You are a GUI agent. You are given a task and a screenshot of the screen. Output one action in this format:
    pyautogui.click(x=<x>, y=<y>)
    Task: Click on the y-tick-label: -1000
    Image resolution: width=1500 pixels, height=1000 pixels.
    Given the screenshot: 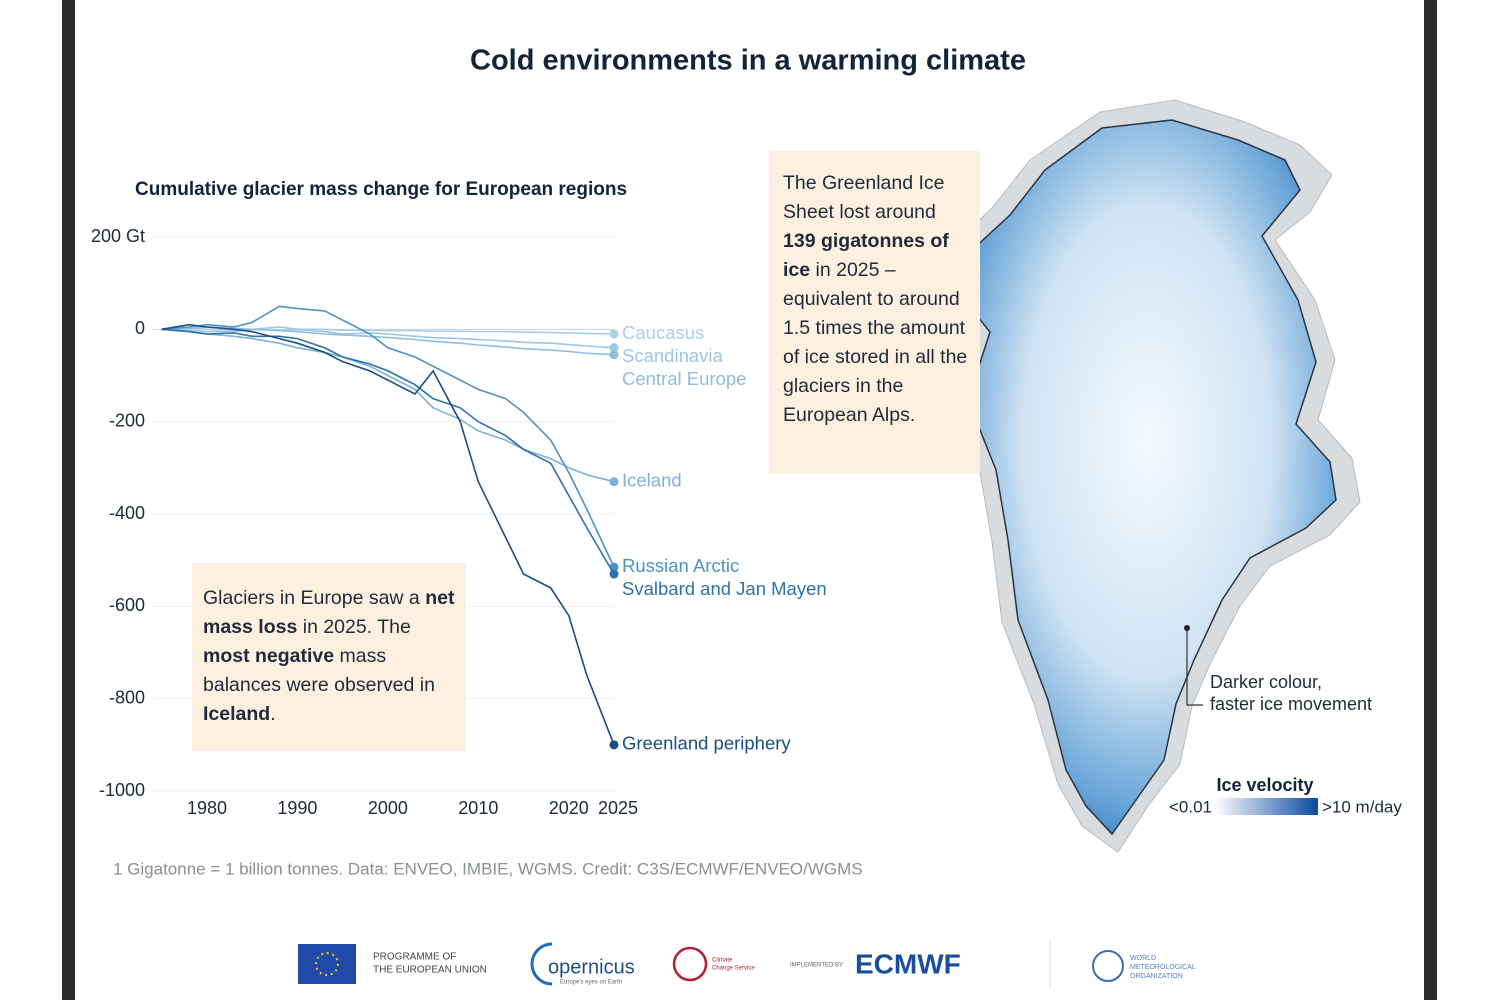 What is the action you would take?
    pyautogui.click(x=122, y=790)
    